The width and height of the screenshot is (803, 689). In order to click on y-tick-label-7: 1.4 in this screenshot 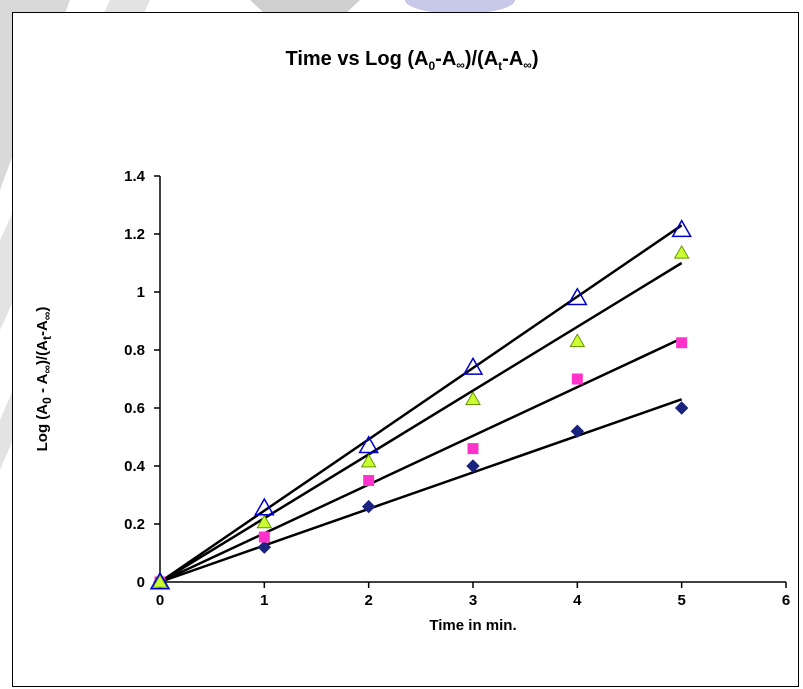, I will do `click(135, 176)`.